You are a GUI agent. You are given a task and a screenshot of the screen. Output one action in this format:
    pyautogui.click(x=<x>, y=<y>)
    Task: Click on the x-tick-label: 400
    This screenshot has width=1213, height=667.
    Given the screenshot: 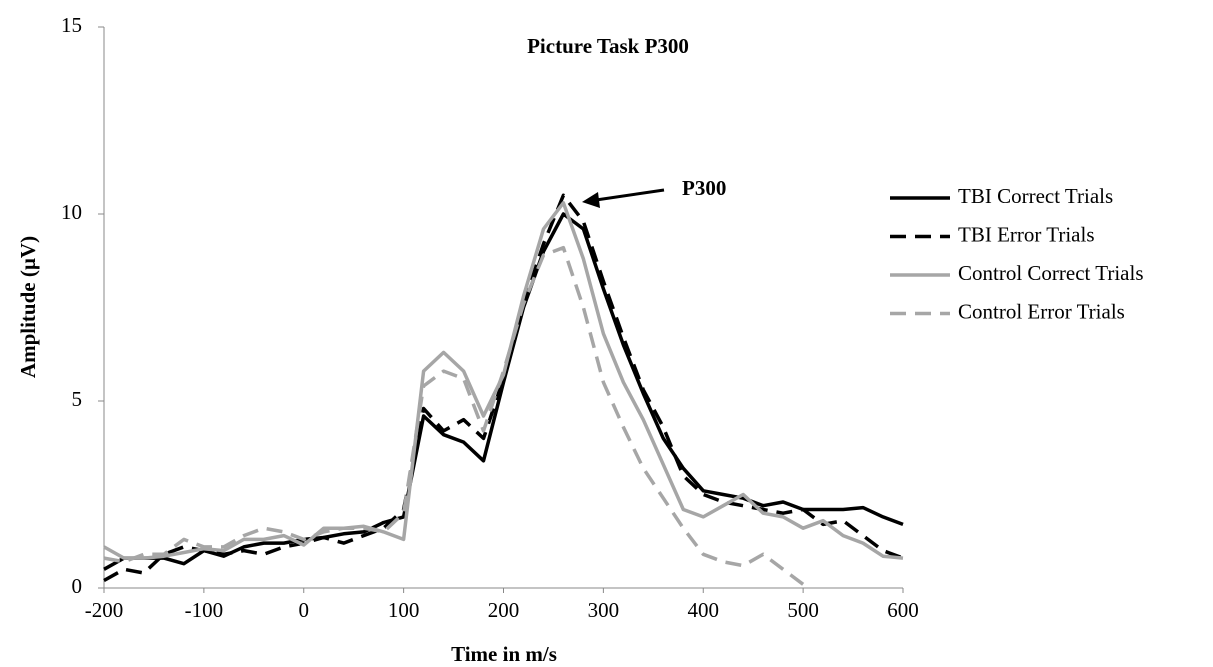 What is the action you would take?
    pyautogui.click(x=704, y=610)
    